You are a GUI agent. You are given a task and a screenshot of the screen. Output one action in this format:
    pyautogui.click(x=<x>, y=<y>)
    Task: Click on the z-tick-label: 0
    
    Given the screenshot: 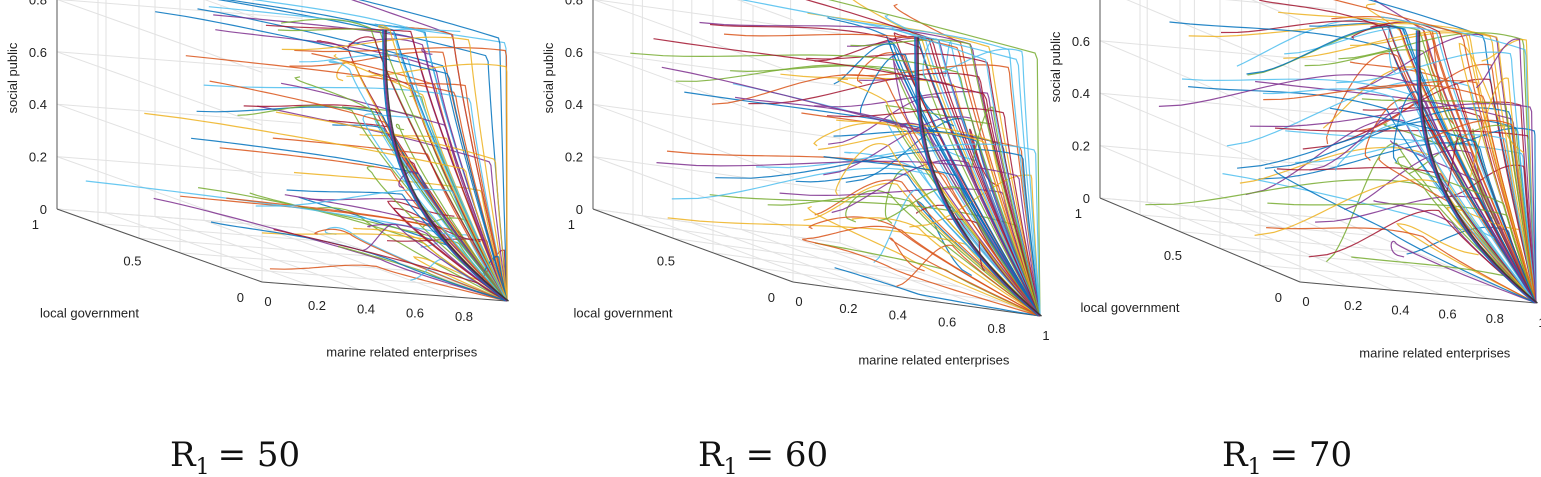 What is the action you would take?
    pyautogui.click(x=1086, y=198)
    